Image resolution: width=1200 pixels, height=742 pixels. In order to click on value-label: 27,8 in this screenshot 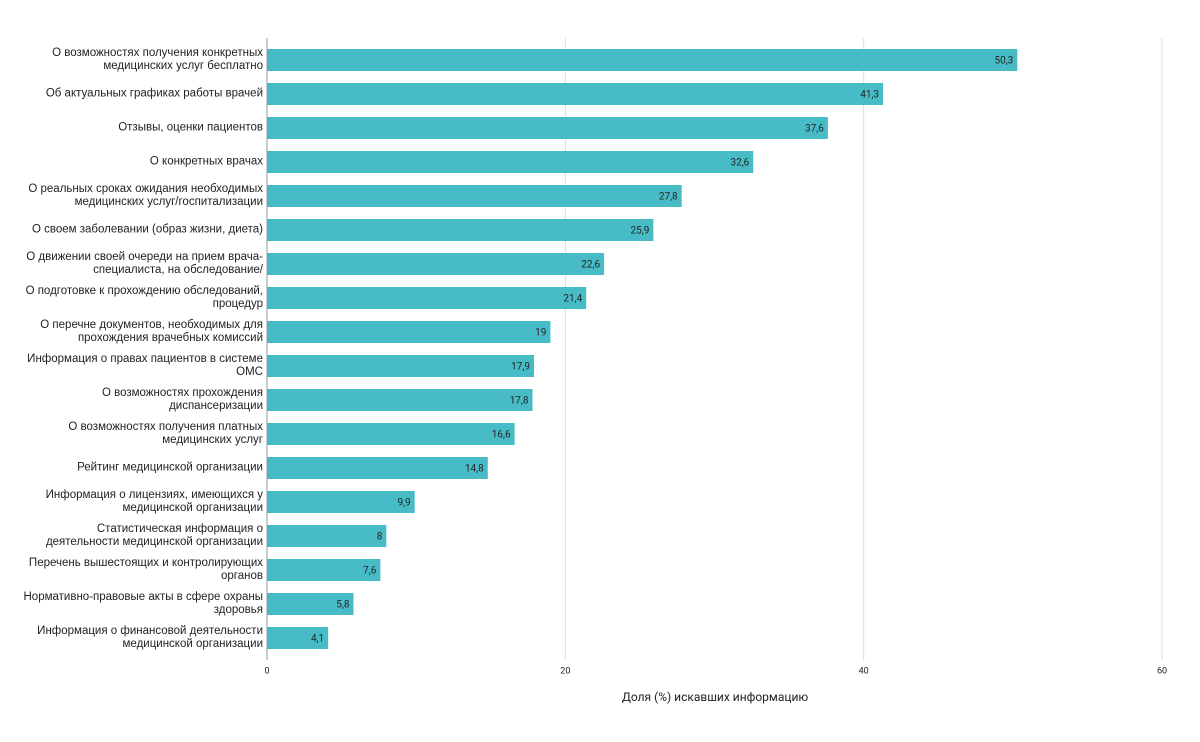, I will do `click(668, 197)`.